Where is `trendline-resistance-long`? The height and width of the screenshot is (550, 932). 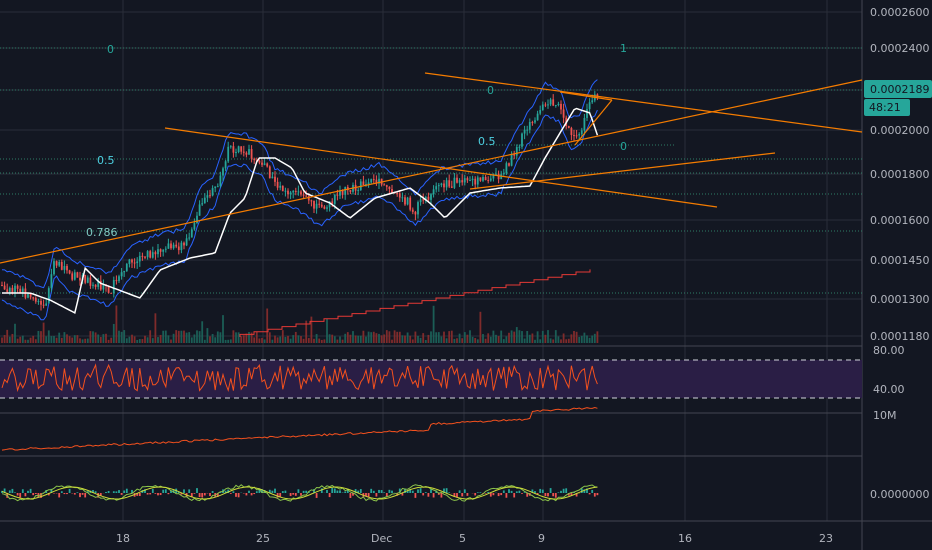
trendline-resistance-long is located at coordinates (441, 167).